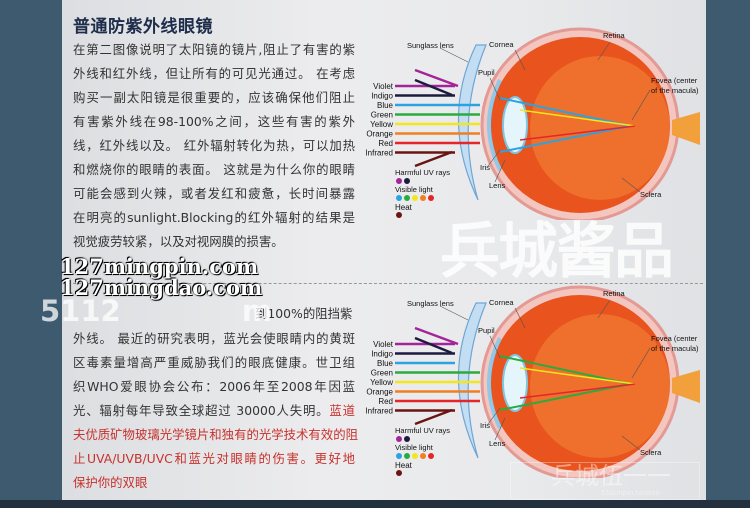  I want to click on bottom-bar, so click(375, 504).